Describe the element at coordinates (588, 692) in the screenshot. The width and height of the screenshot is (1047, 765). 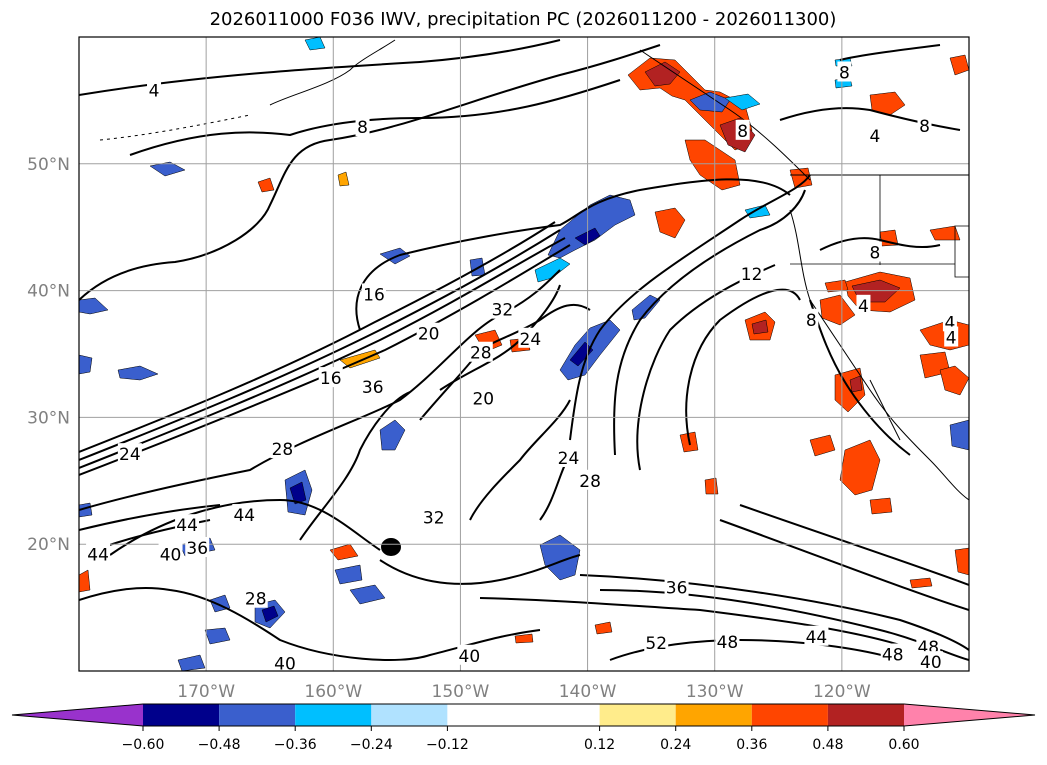
I see `lon-tick-label: 140°W` at that location.